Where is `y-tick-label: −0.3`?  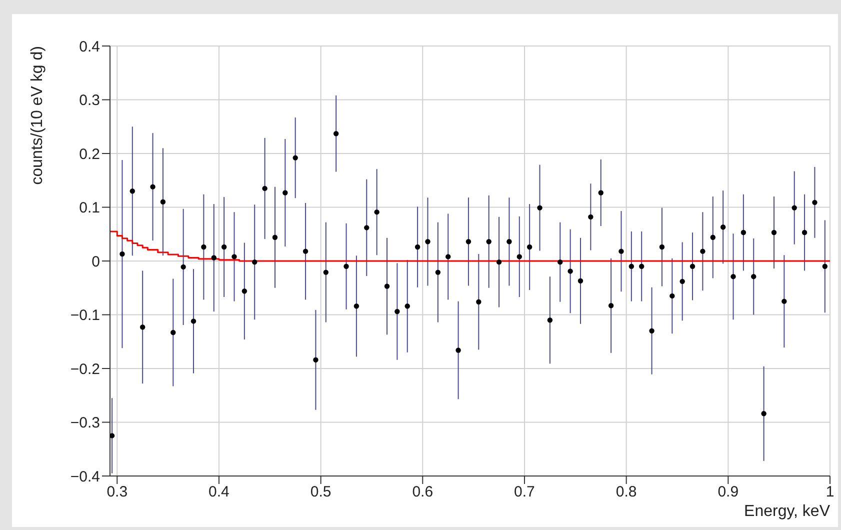 y-tick-label: −0.3 is located at coordinates (85, 423).